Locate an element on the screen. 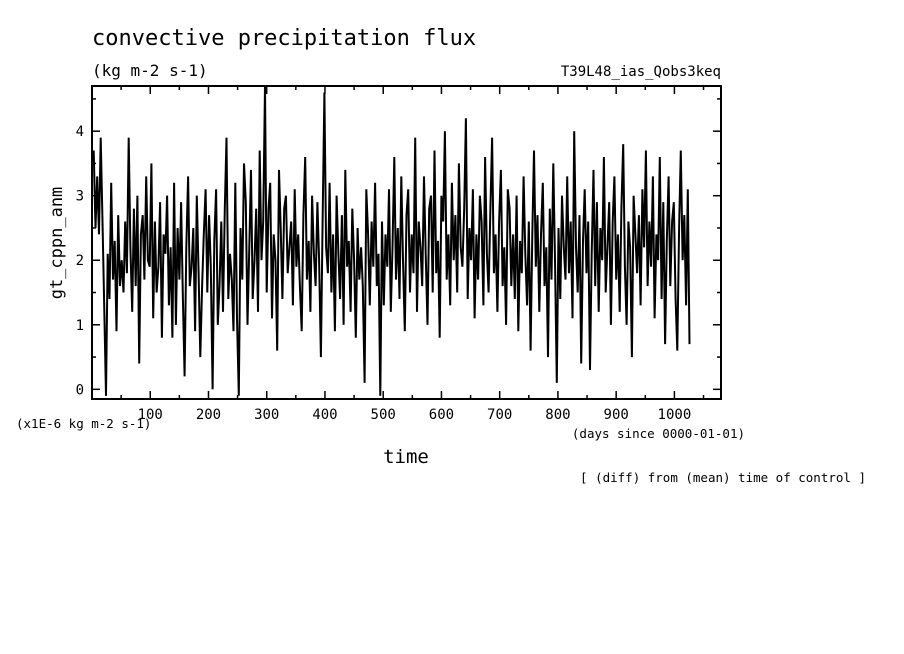 The image size is (904, 654). y-tick-label: 0 is located at coordinates (80, 390).